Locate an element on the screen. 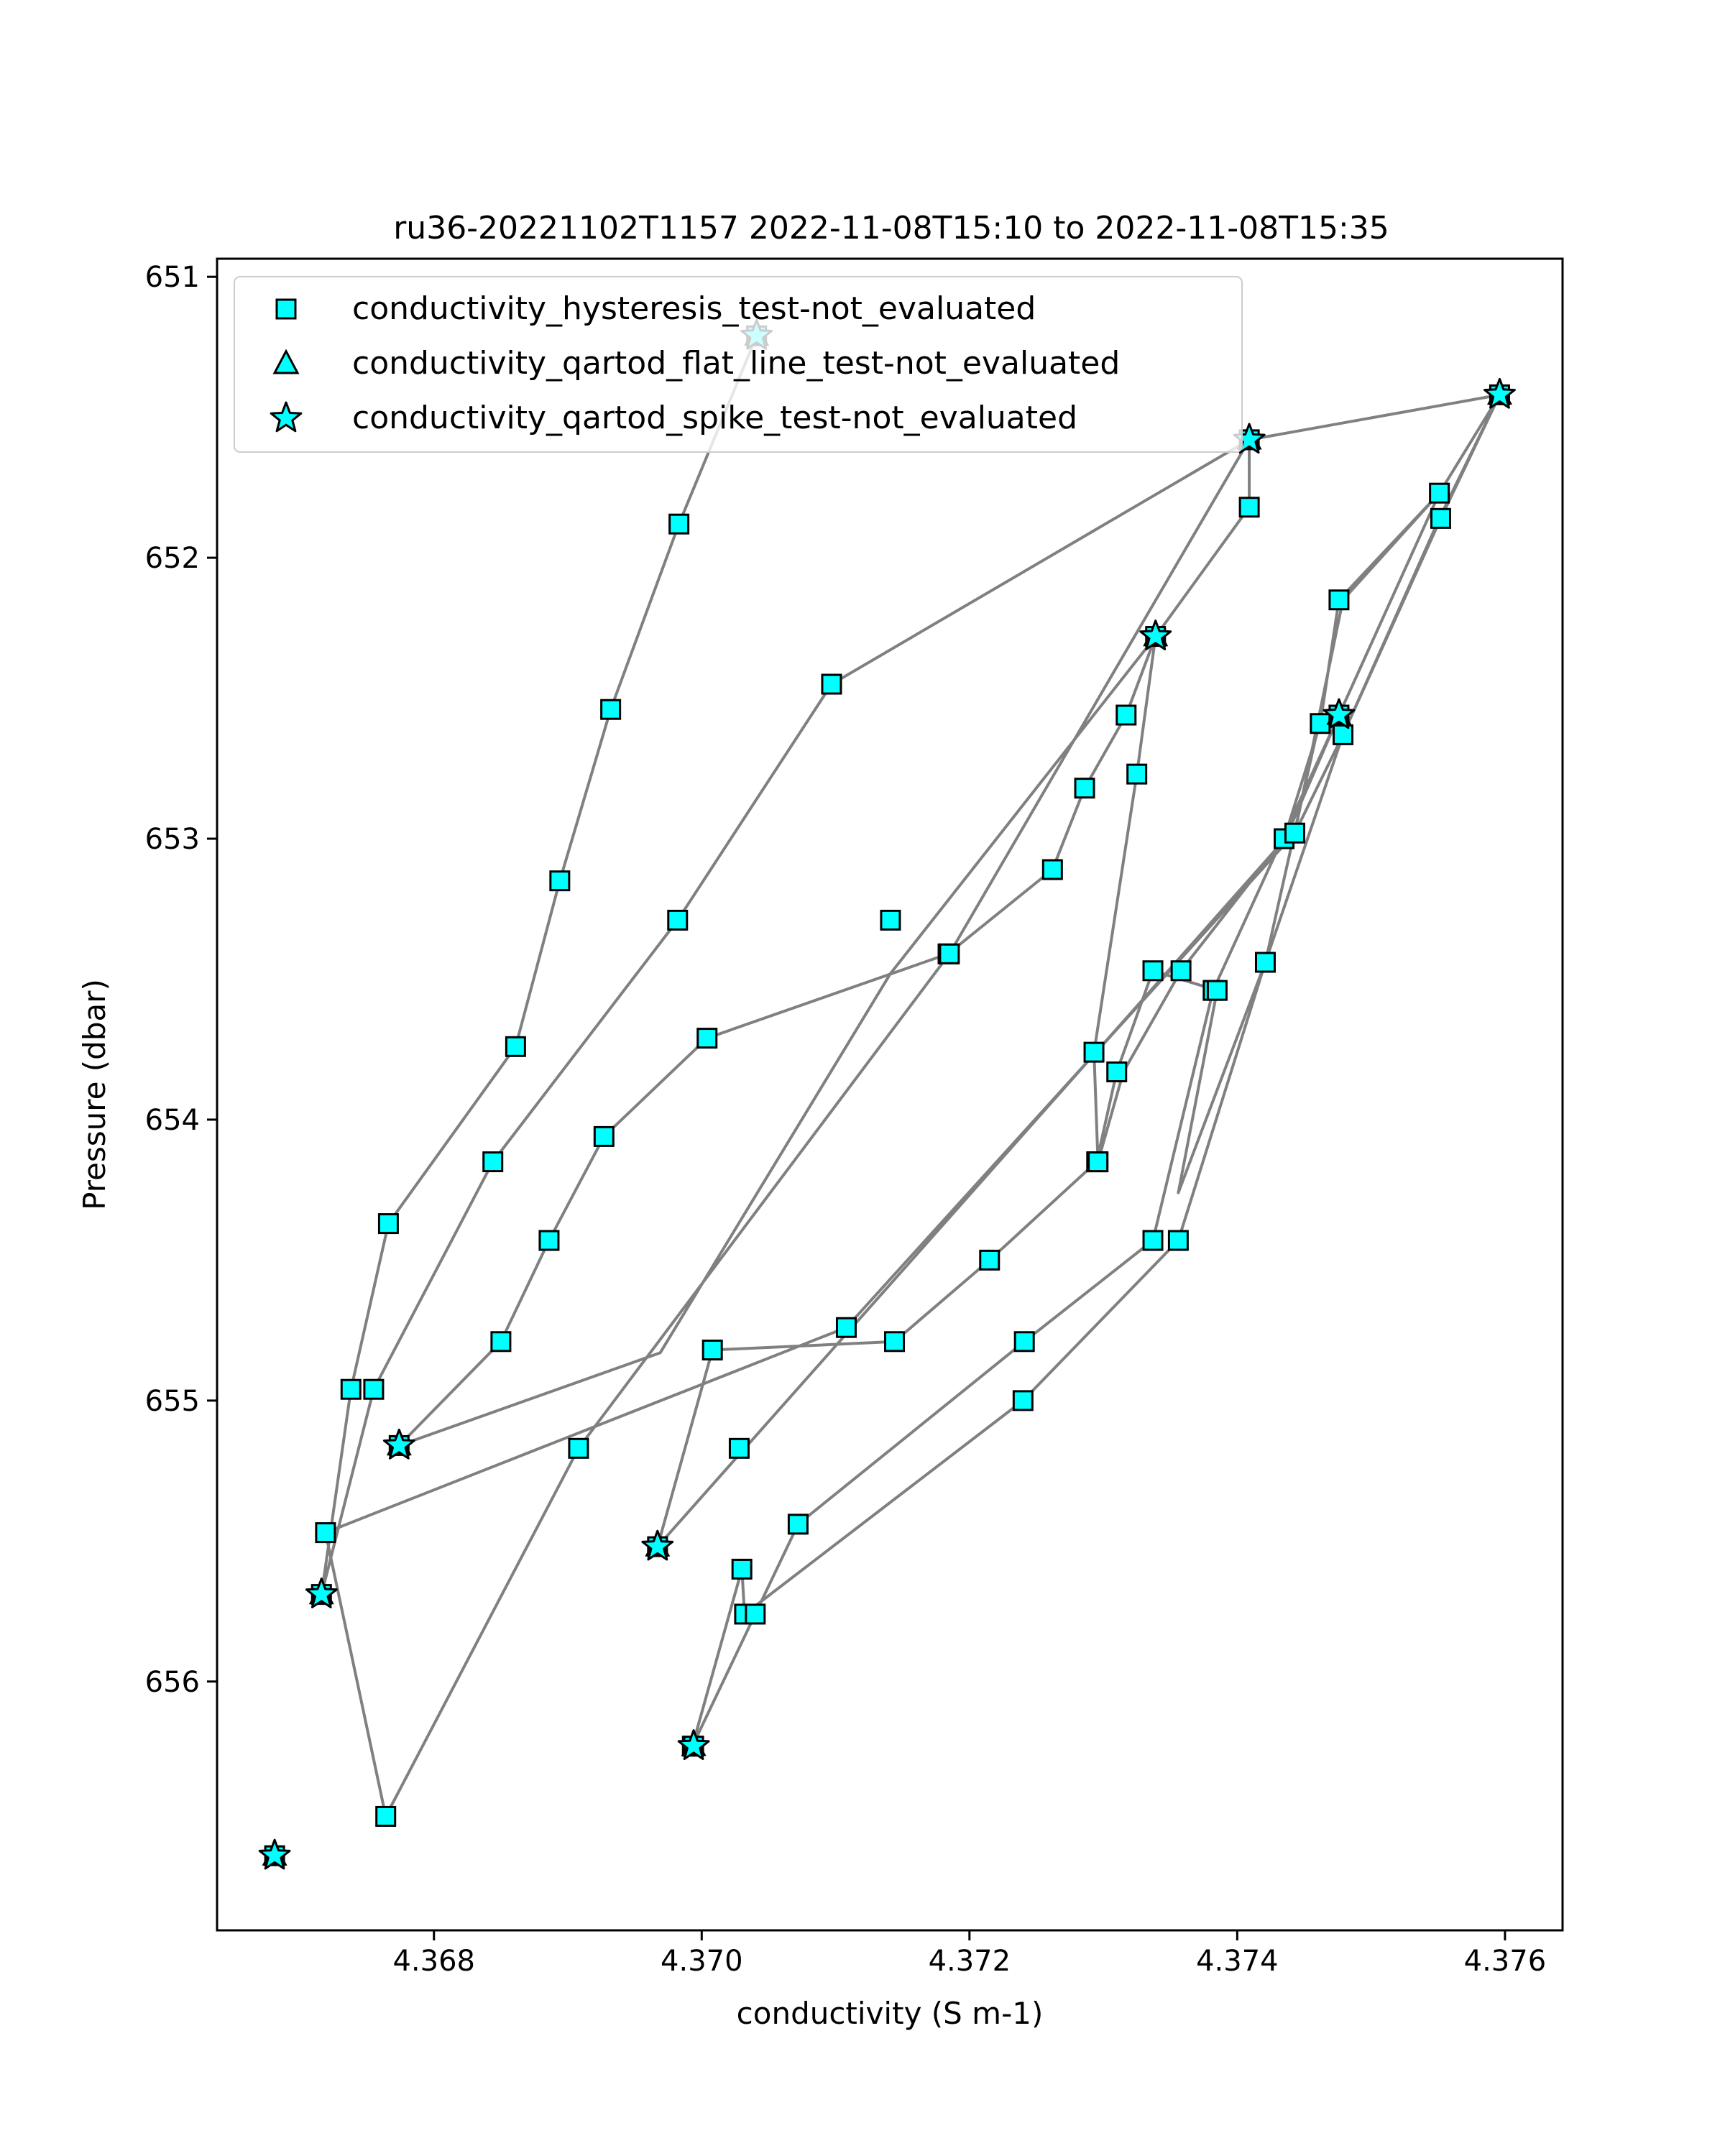 Image resolution: width=1725 pixels, height=2156 pixels. y-tick-label: 652 is located at coordinates (172, 558).